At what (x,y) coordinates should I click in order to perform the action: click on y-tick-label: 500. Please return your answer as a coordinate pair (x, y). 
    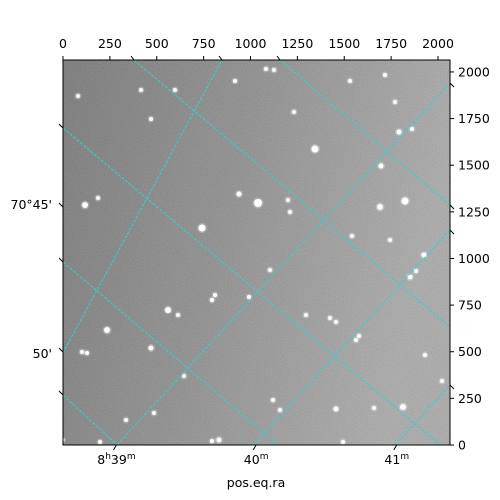
    Looking at the image, I should click on (470, 351).